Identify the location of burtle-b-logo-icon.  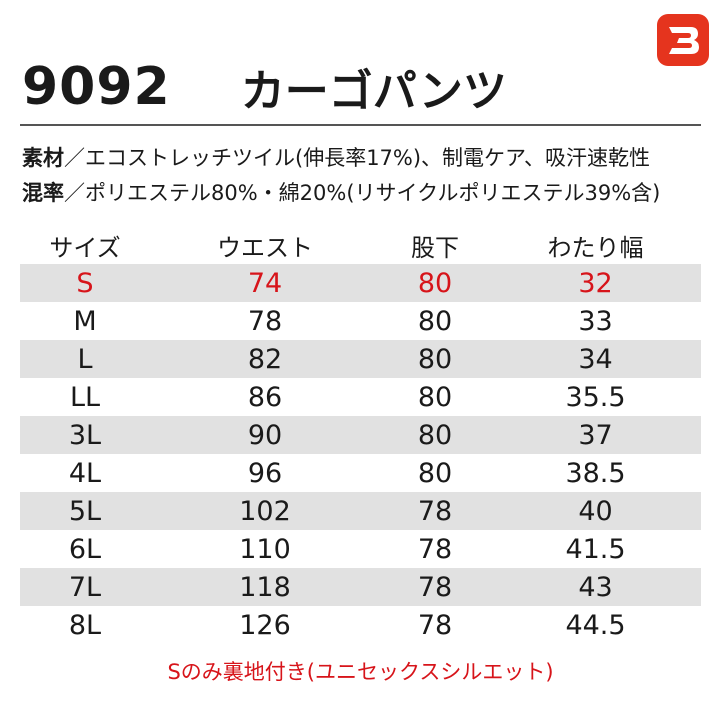
(683, 40).